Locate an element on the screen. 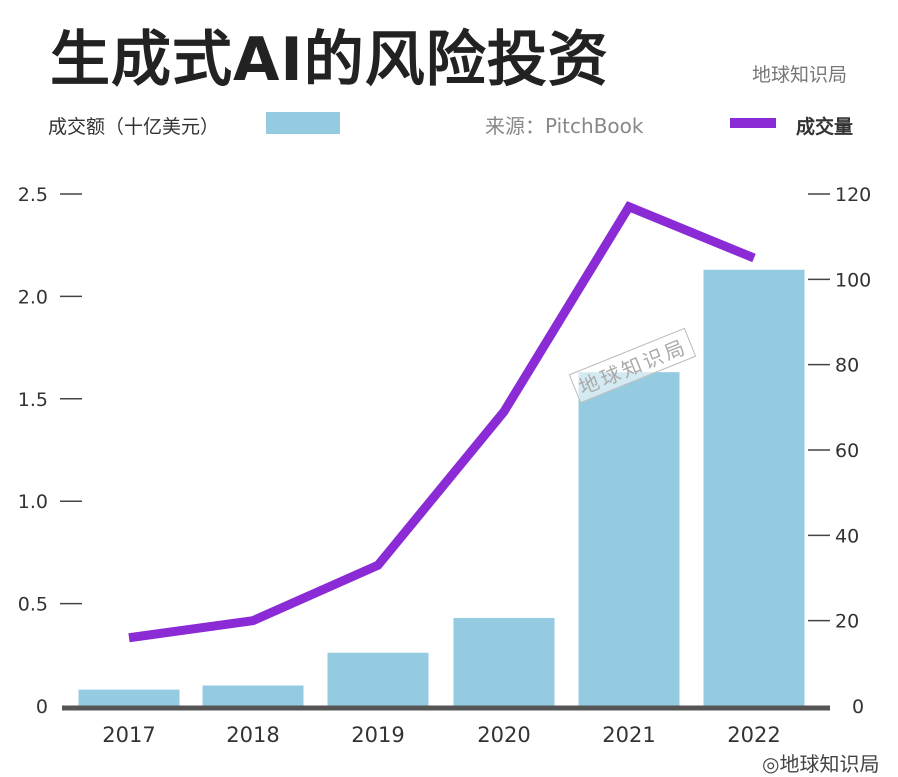  x-tick-label: 2019 is located at coordinates (377, 735).